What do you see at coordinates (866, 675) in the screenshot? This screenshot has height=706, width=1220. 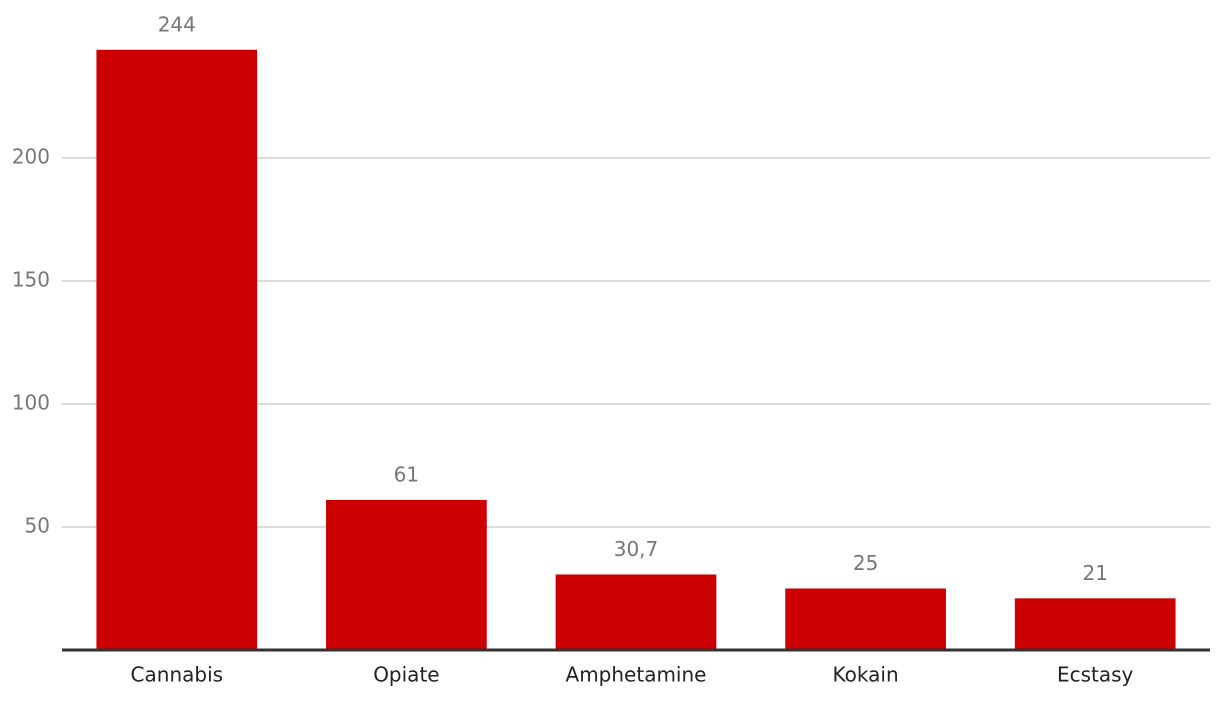 I see `x-tick-label: Kokain` at bounding box center [866, 675].